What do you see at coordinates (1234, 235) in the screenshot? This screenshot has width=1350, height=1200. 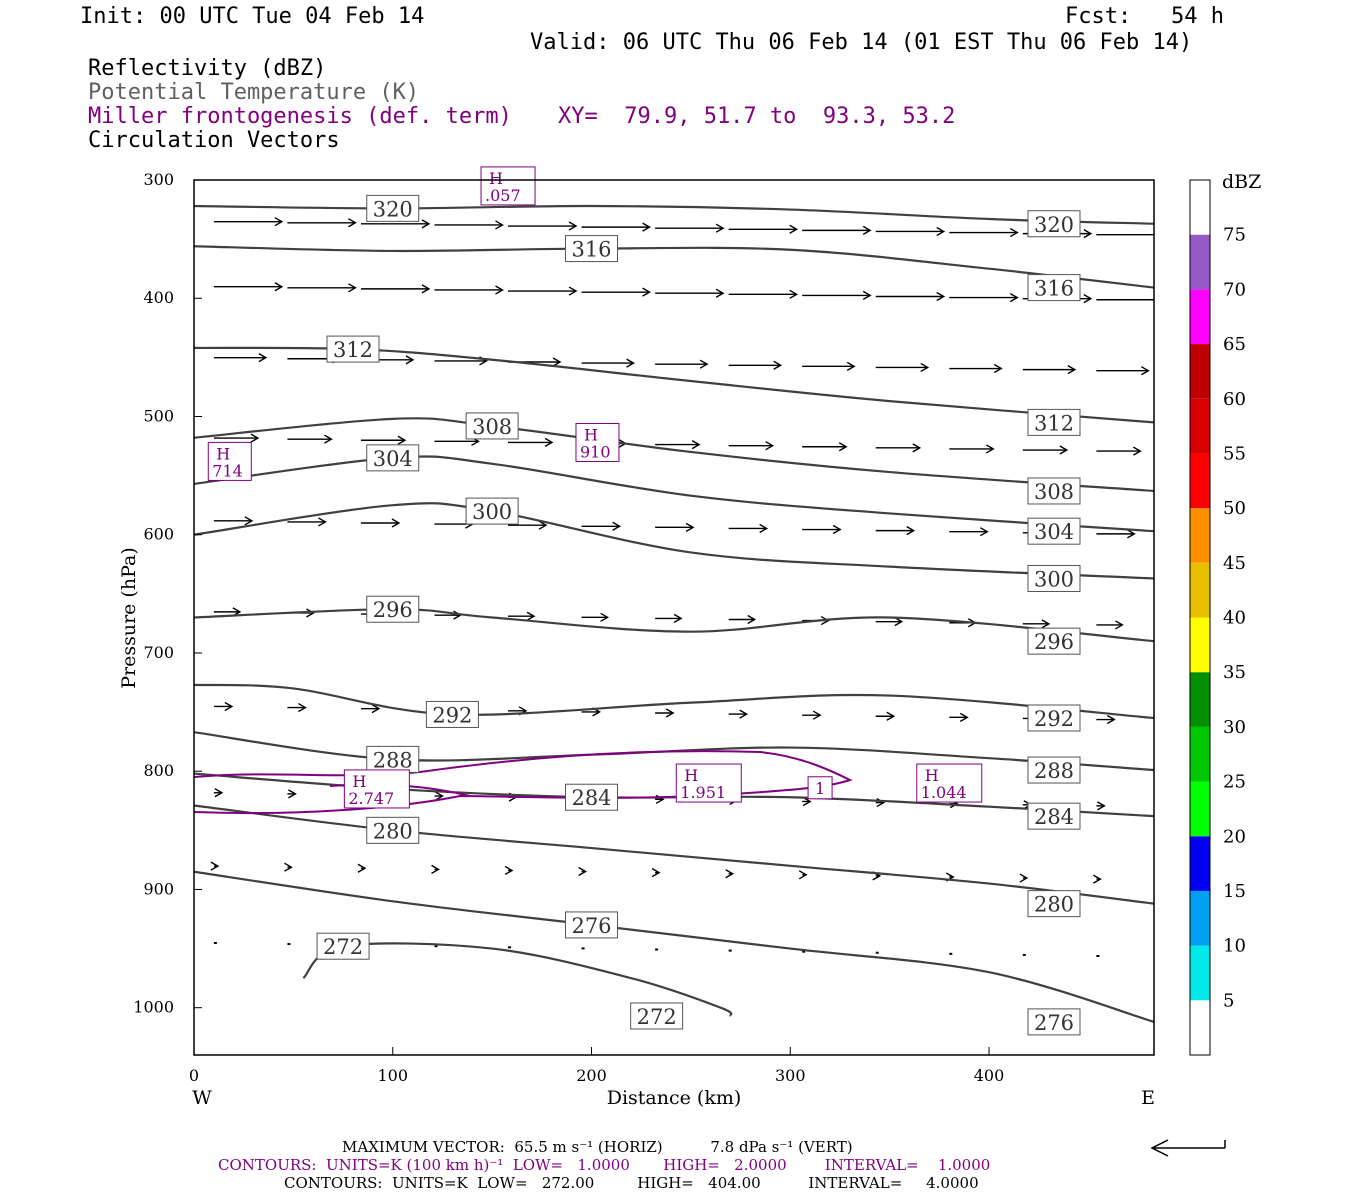 I see `colorbar-label: 75` at bounding box center [1234, 235].